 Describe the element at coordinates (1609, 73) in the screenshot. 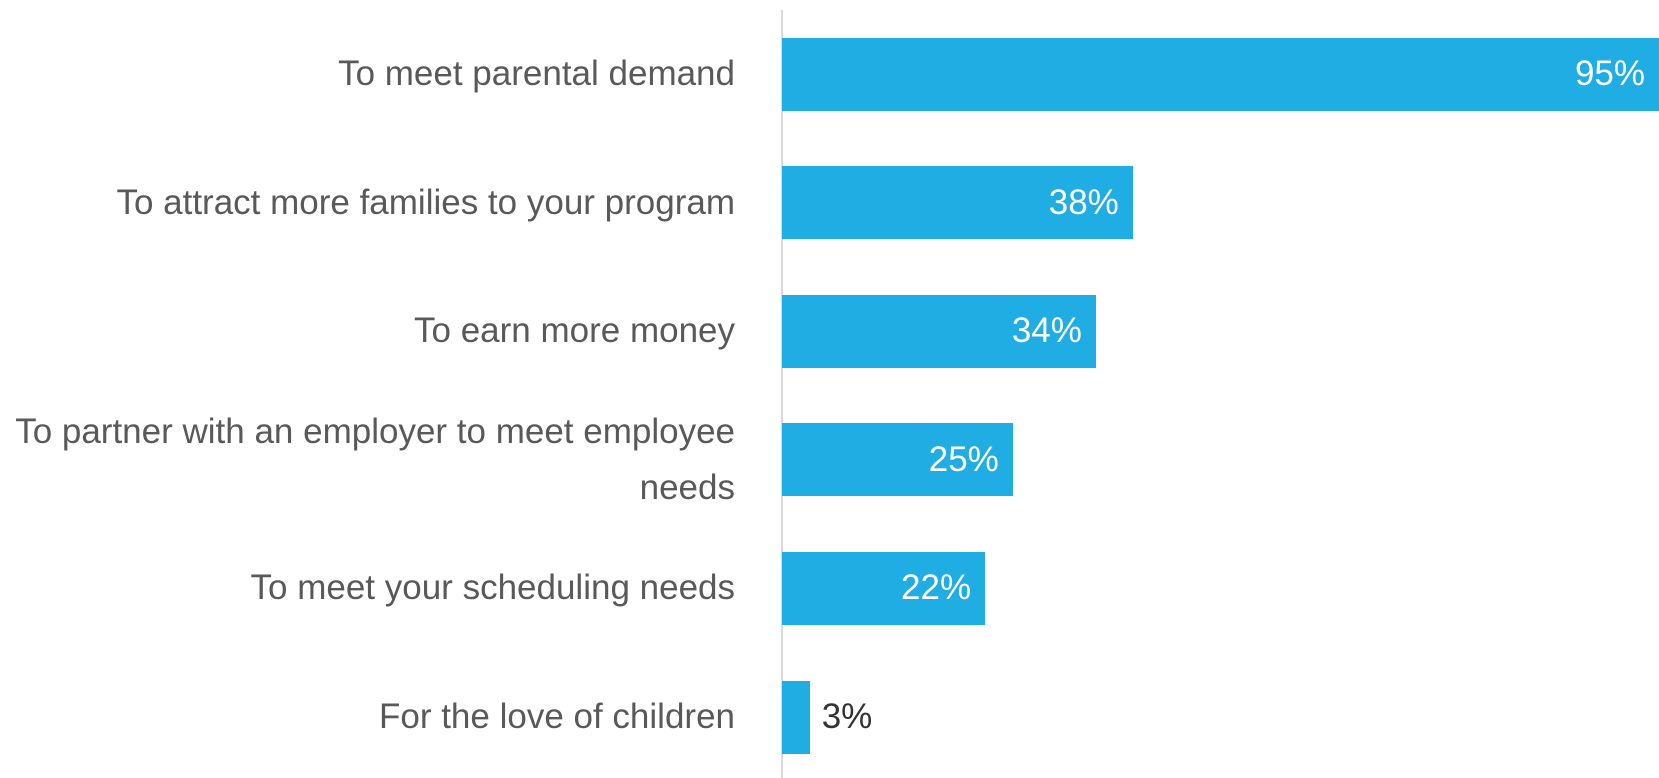

I see `value-label: 95%` at that location.